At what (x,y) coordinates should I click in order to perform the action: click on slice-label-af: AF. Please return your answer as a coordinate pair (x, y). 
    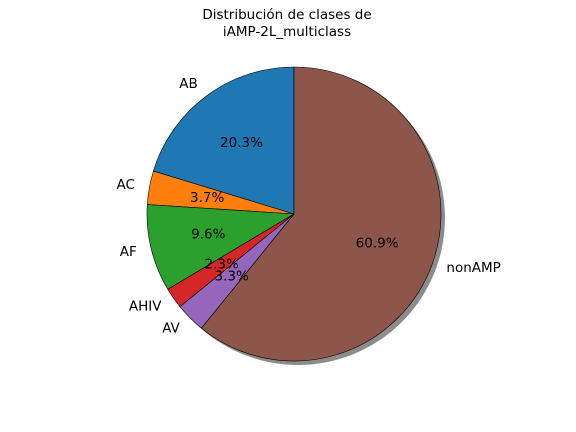
    Looking at the image, I should click on (128, 252).